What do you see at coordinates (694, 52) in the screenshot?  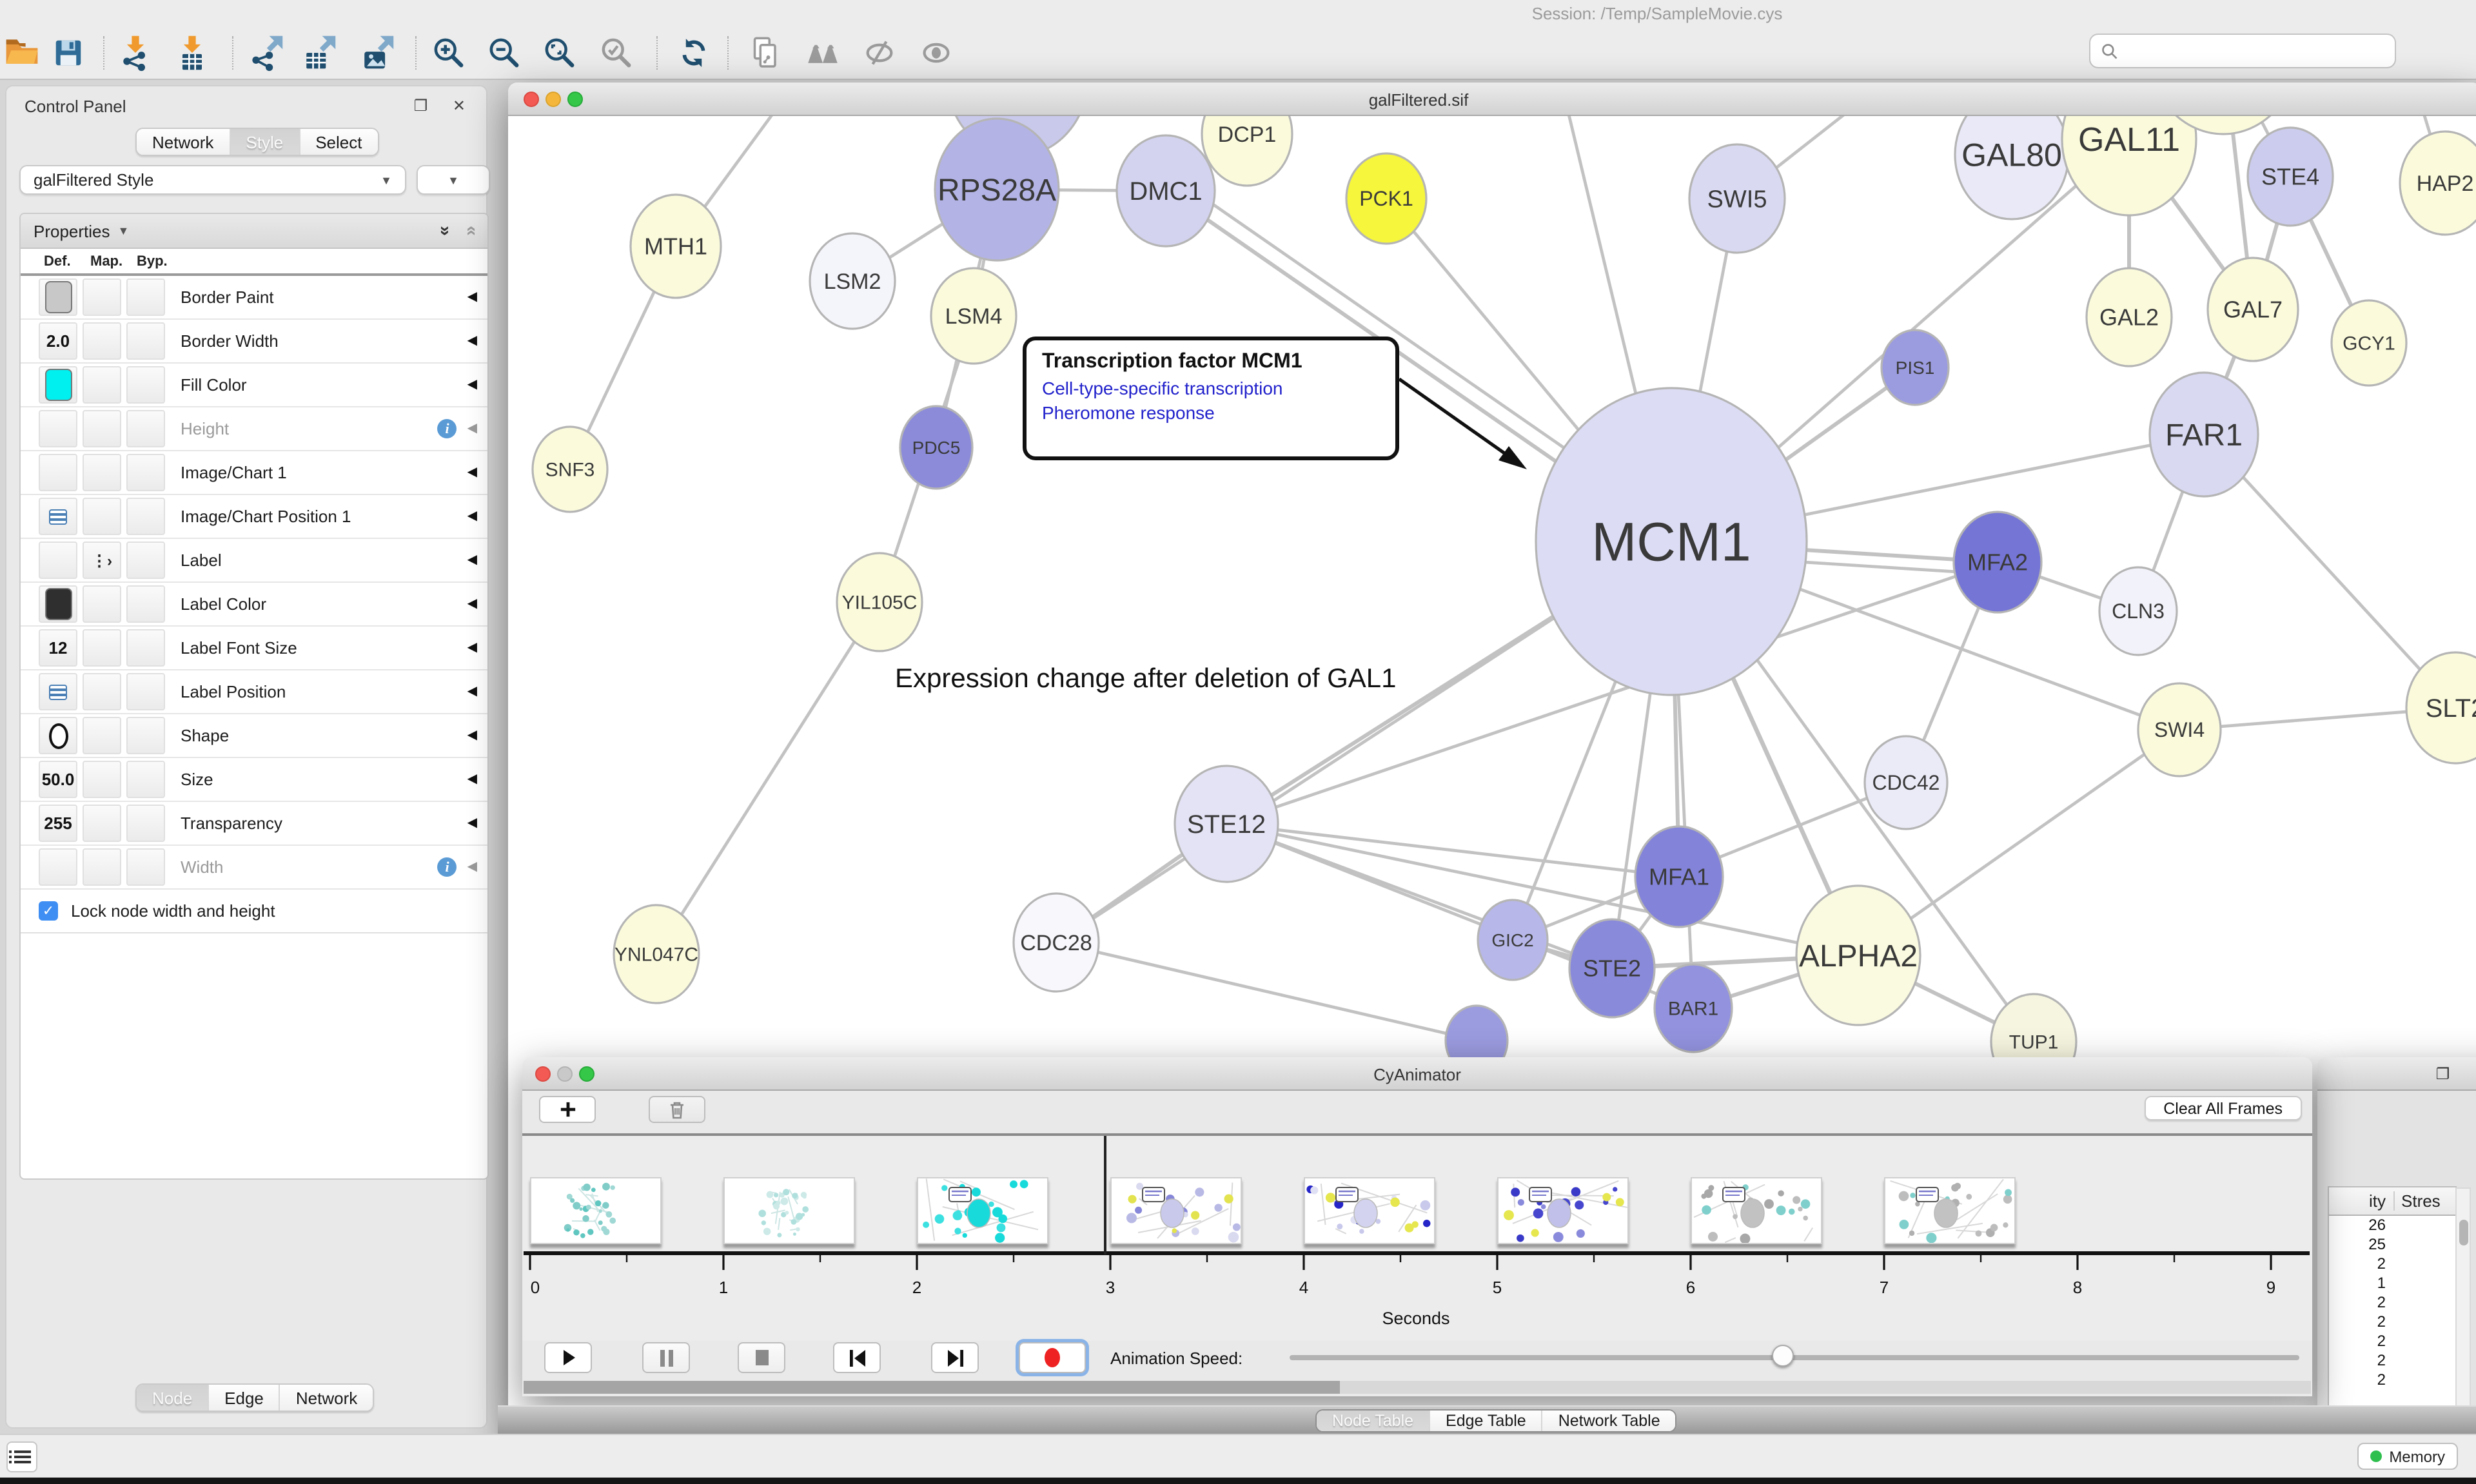 I see `apply-layout-icon` at bounding box center [694, 52].